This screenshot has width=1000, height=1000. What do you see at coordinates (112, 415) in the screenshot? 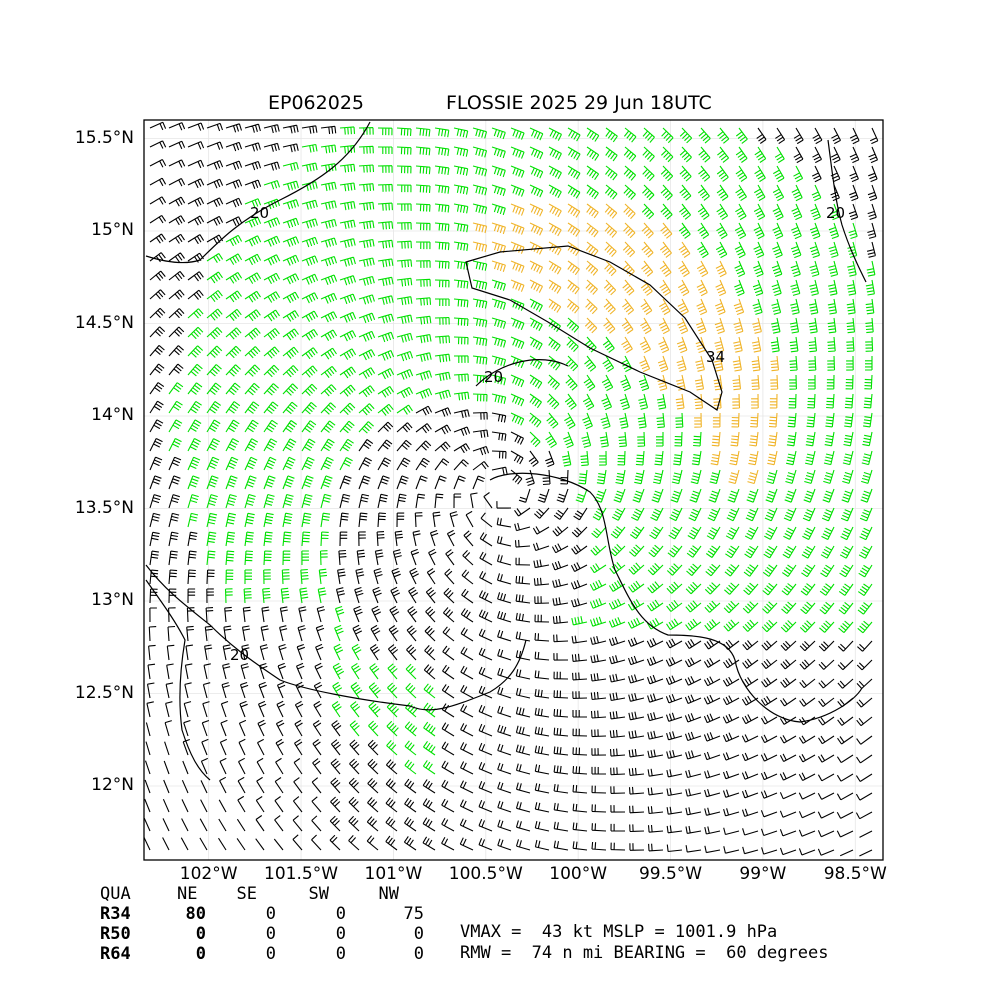
I see `latitude-tick-label: 14°N` at bounding box center [112, 415].